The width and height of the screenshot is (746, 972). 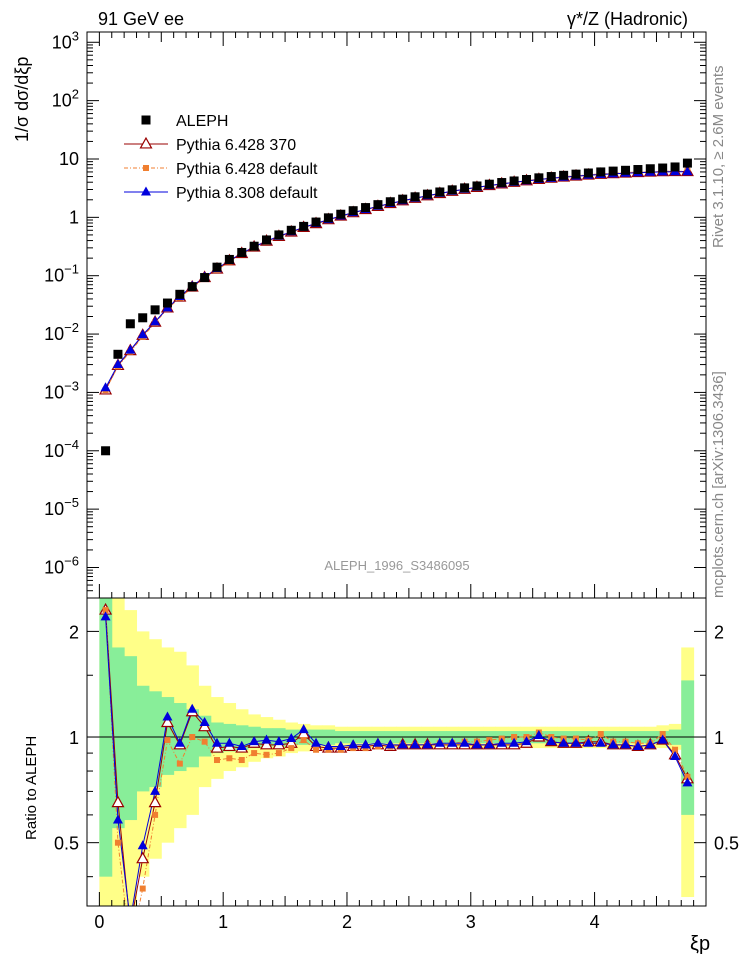 What do you see at coordinates (74, 738) in the screenshot?
I see `ratio-y-tick-label: 1` at bounding box center [74, 738].